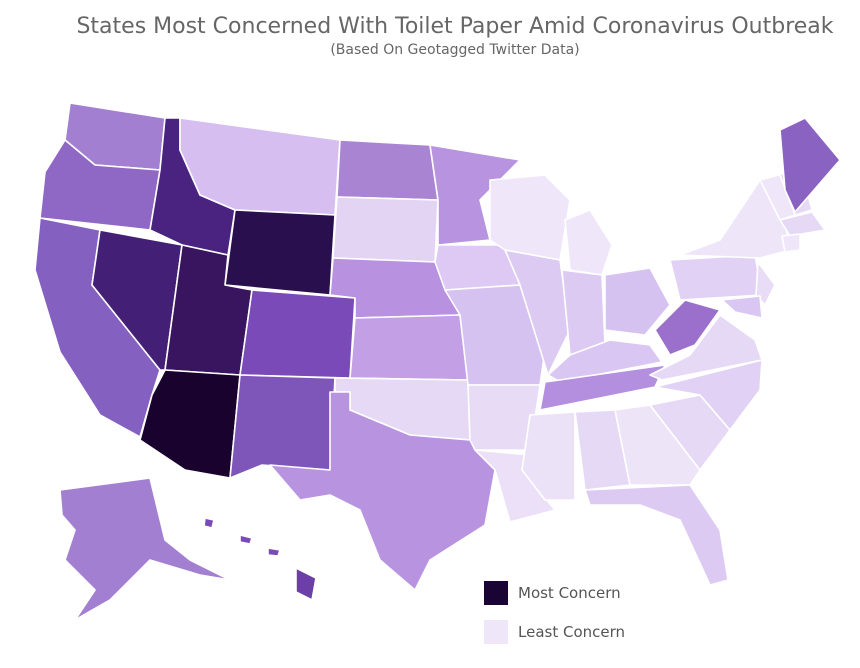 This screenshot has width=860, height=668. Describe the element at coordinates (572, 632) in the screenshot. I see `legend-label: Least Concern` at that location.